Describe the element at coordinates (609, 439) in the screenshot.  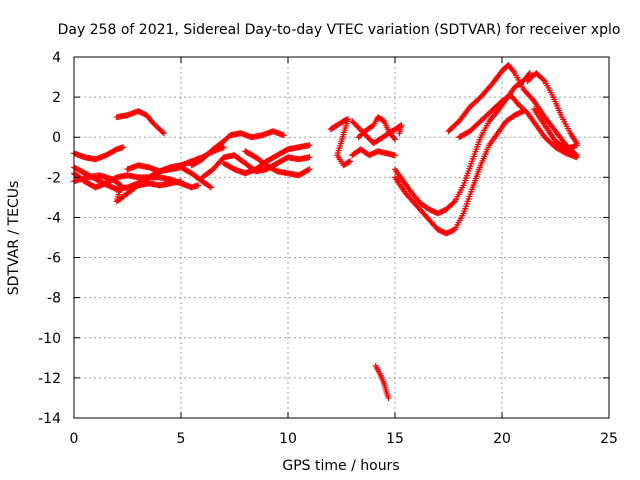
I see `x-tick-label: 25` at that location.